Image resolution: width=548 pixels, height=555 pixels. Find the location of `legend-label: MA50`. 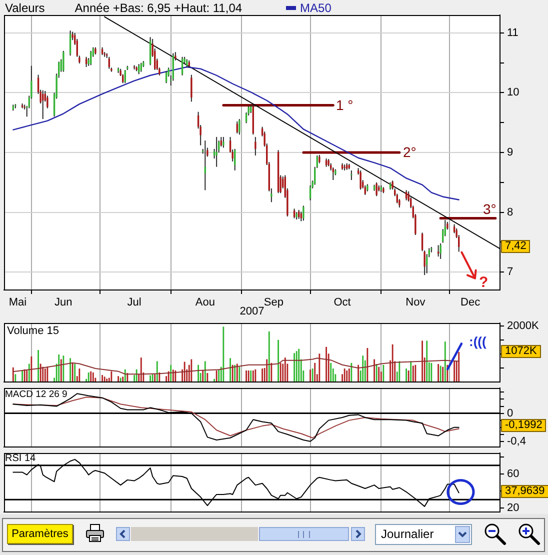

legend-label: MA50 is located at coordinates (316, 7).